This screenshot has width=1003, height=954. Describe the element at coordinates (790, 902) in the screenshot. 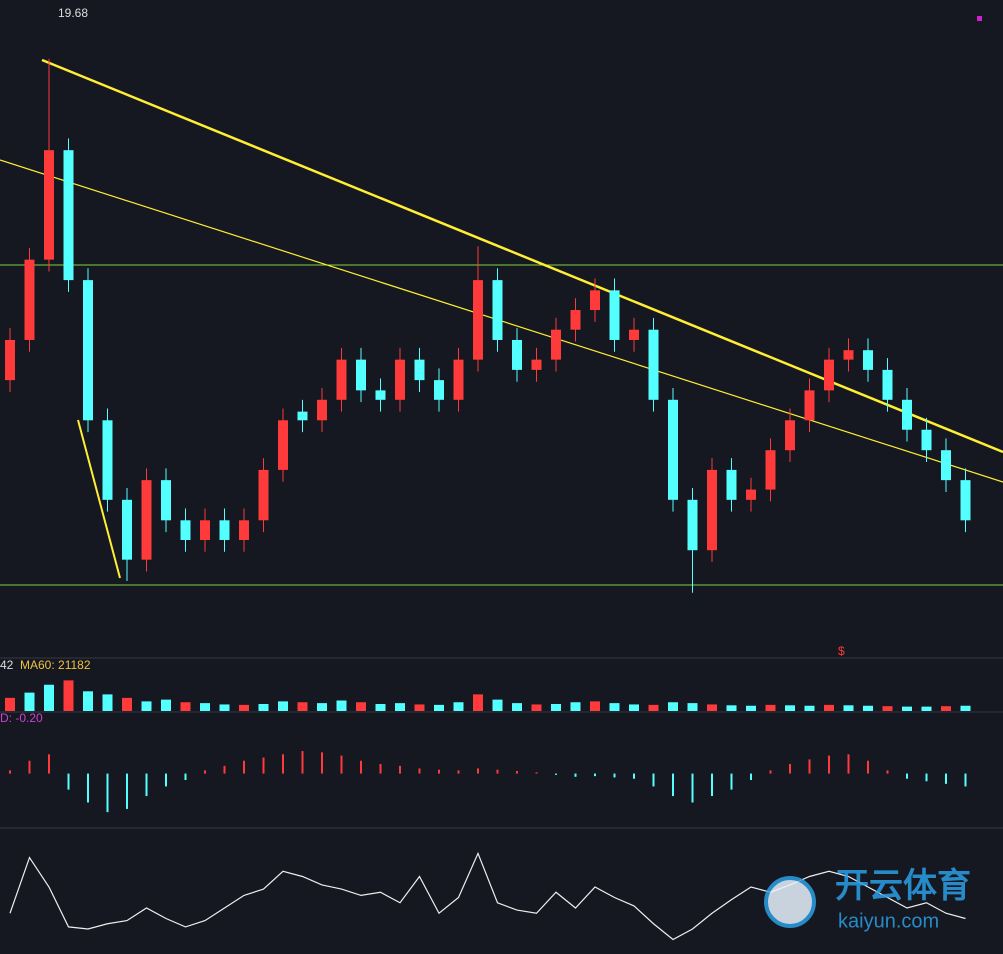

I see `watermark-logo` at that location.